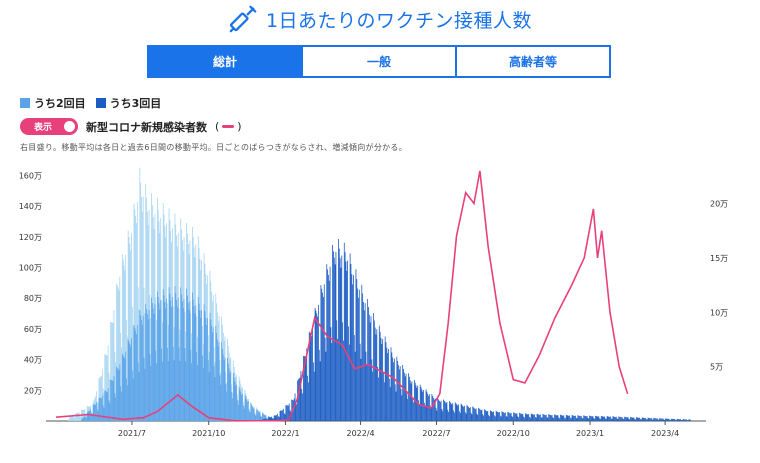 The image size is (760, 463). I want to click on tab-general: 一般, so click(379, 61).